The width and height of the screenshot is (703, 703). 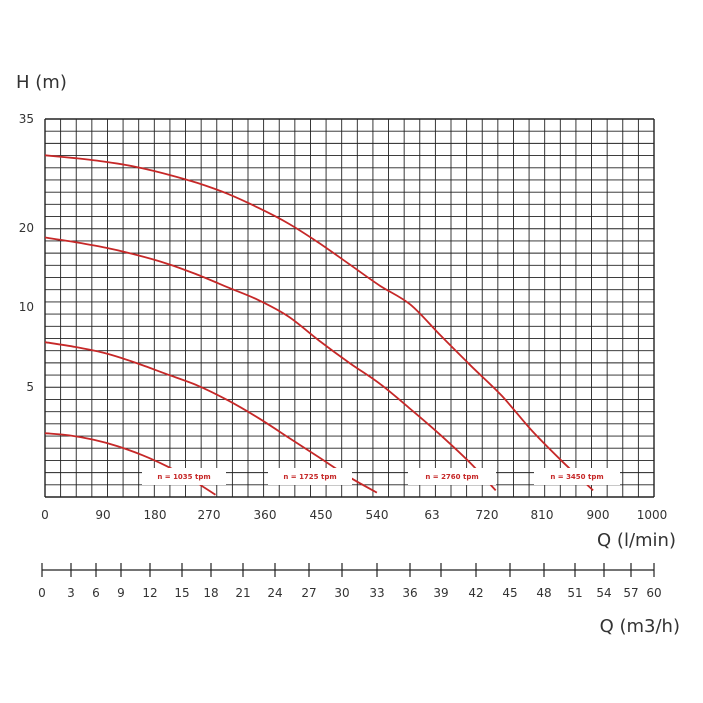 I want to click on y-tick-label: 35, so click(x=26, y=119).